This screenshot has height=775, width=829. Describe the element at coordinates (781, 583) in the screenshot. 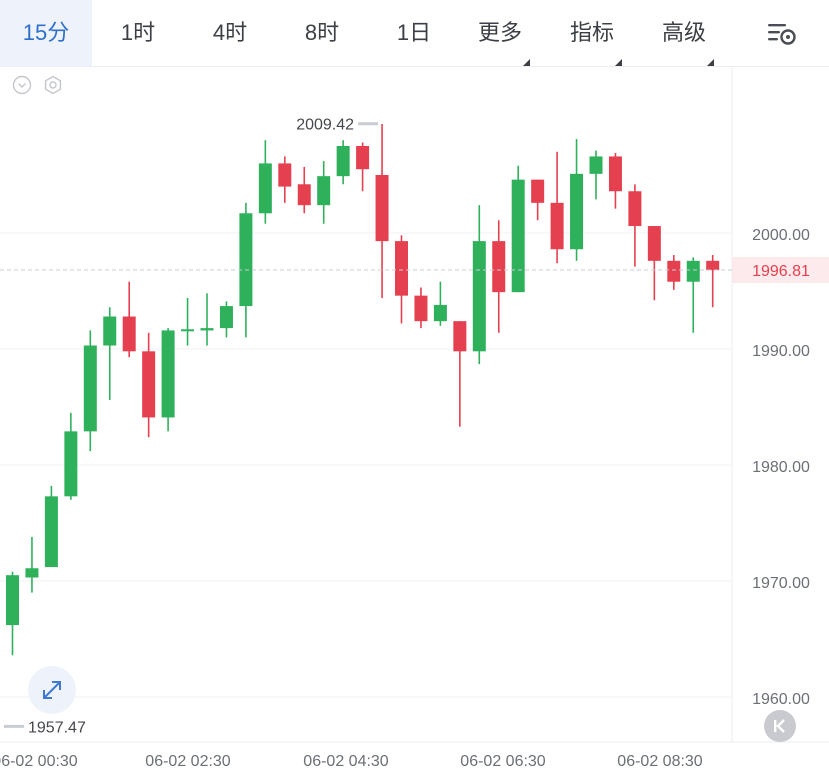

I see `y-tick-label: 1970.00` at that location.